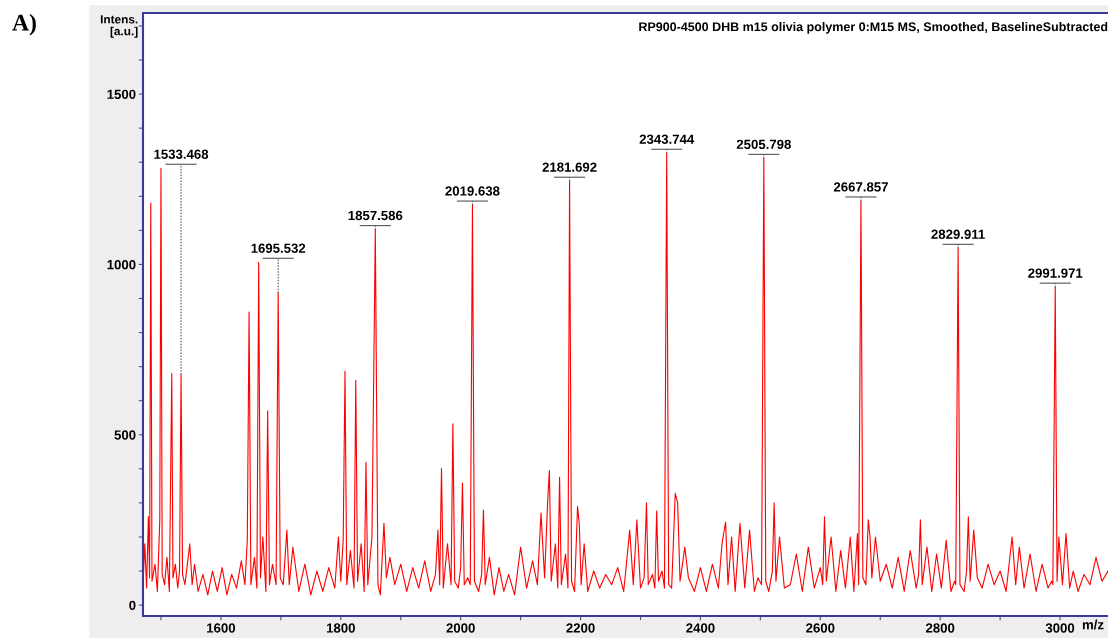 This screenshot has width=1108, height=638. I want to click on annotation: 1533.468, so click(181, 154).